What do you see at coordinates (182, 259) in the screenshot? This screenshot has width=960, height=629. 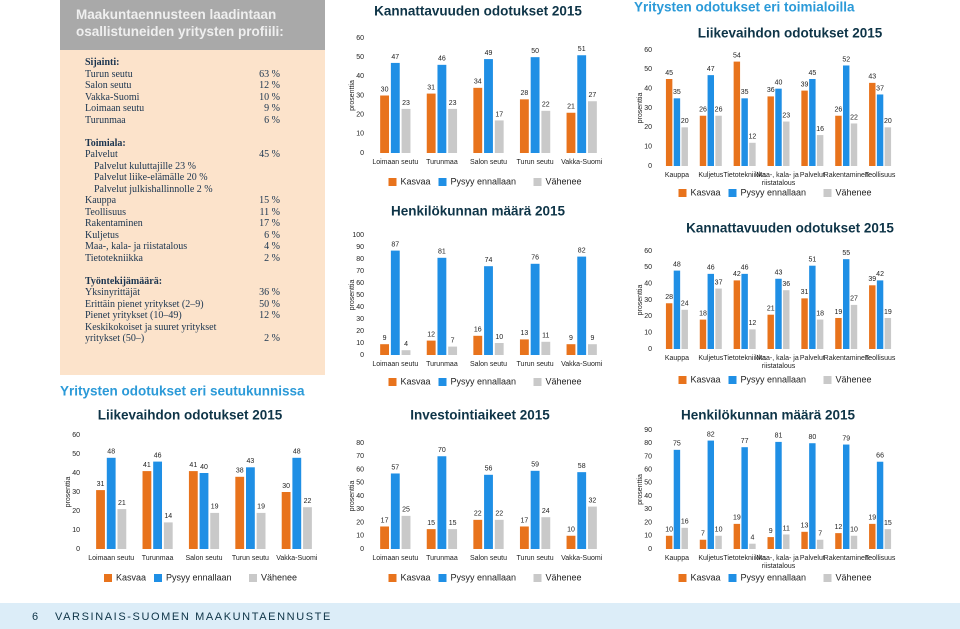 I see `profile-row: Tietotekniikka 2 %` at bounding box center [182, 259].